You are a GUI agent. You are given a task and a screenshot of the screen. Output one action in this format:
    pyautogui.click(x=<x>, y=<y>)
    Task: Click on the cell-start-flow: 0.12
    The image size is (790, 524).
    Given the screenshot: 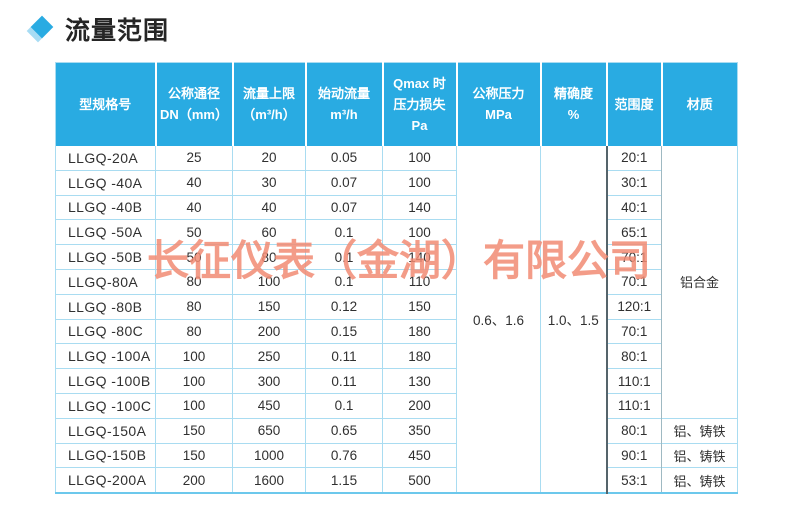 What is the action you would take?
    pyautogui.click(x=344, y=306)
    